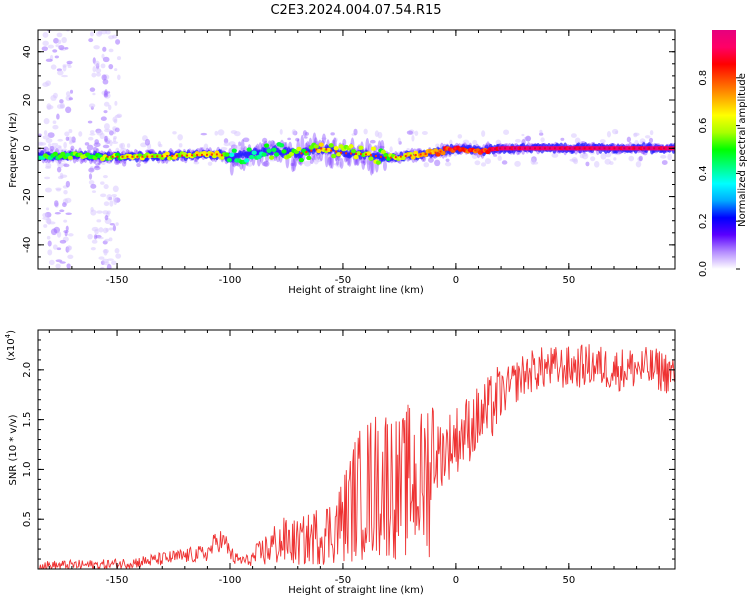 The width and height of the screenshot is (750, 600). What do you see at coordinates (356, 290) in the screenshot?
I see `spectrogram-x-label: Height of straight line (km)` at bounding box center [356, 290].